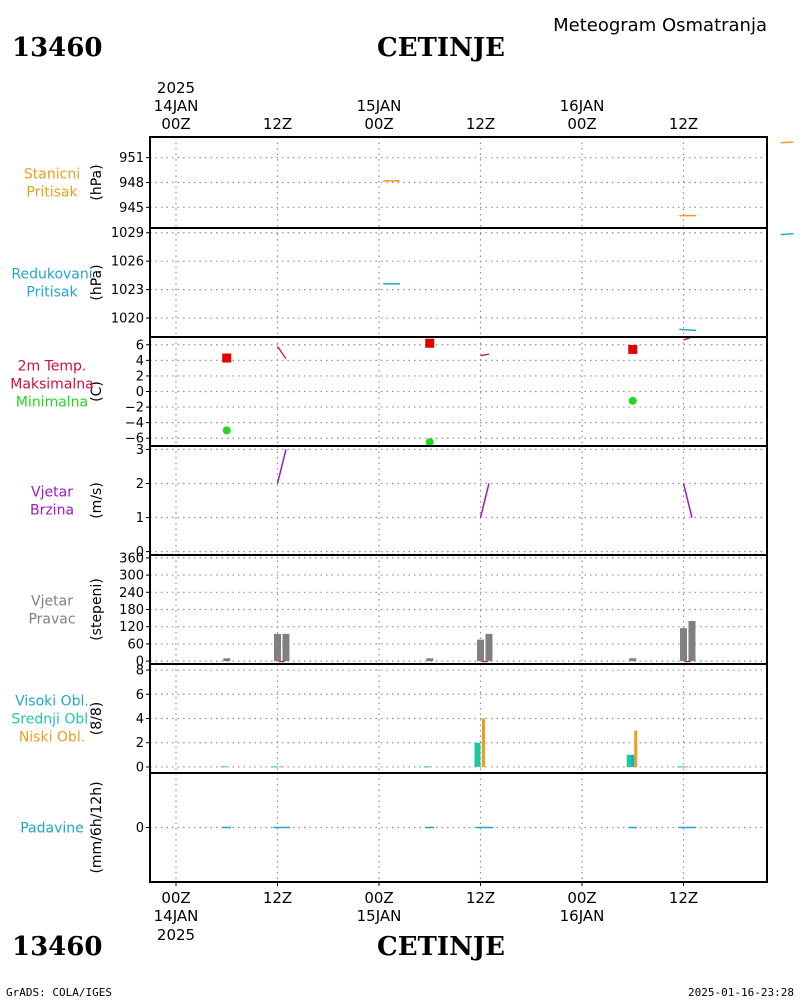  Describe the element at coordinates (140, 518) in the screenshot. I see `y-tick-label: 1` at that location.